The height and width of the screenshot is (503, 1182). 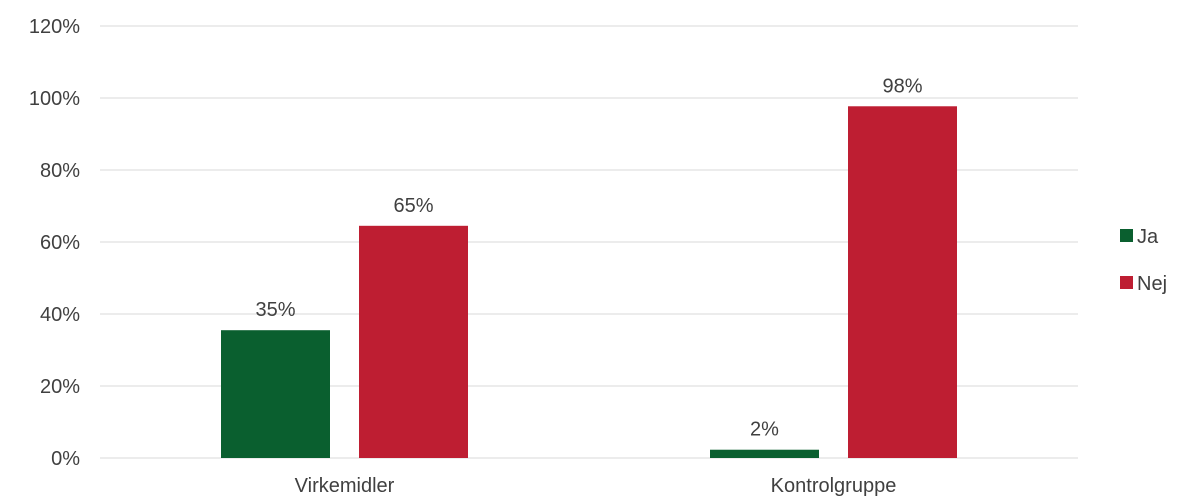 What do you see at coordinates (275, 394) in the screenshot?
I see `bar-ja-virkemidler` at bounding box center [275, 394].